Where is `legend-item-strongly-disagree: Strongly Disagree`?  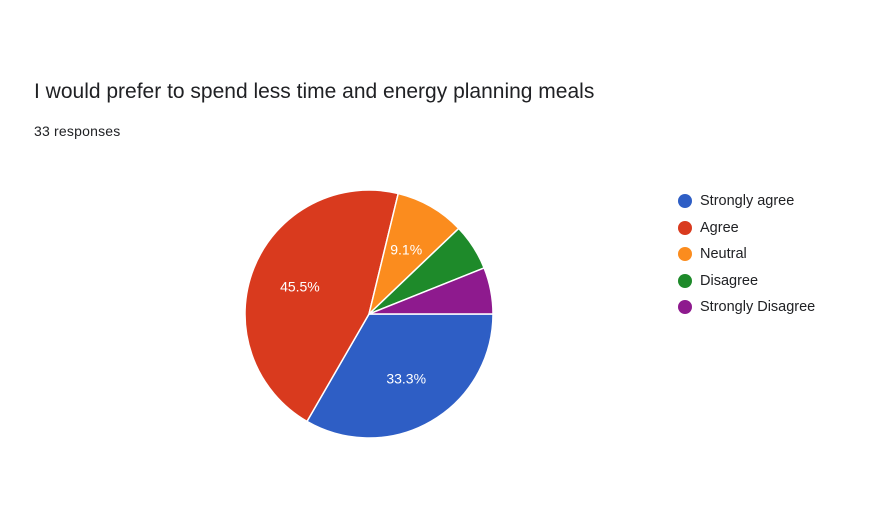 legend-item-strongly-disagree: Strongly Disagree is located at coordinates (746, 307).